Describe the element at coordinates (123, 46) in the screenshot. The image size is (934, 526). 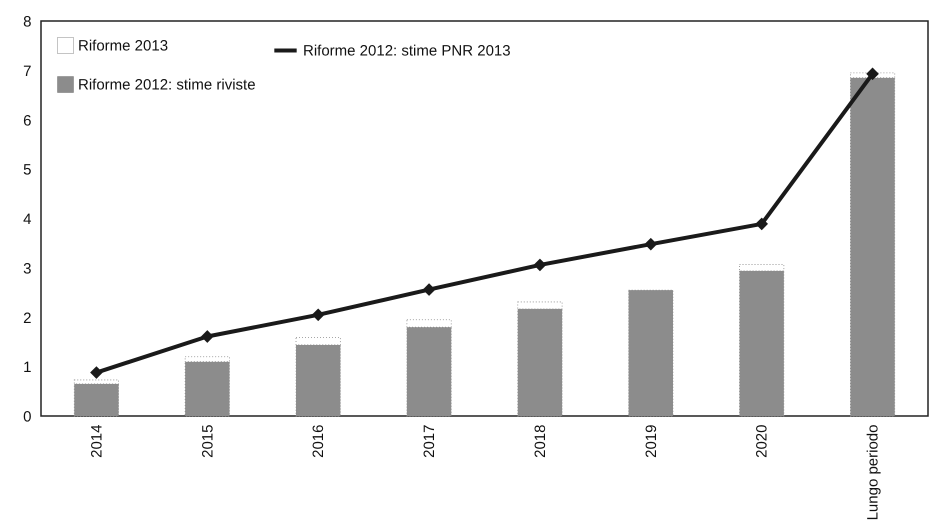
I see `legend-label: Riforme 2013` at that location.